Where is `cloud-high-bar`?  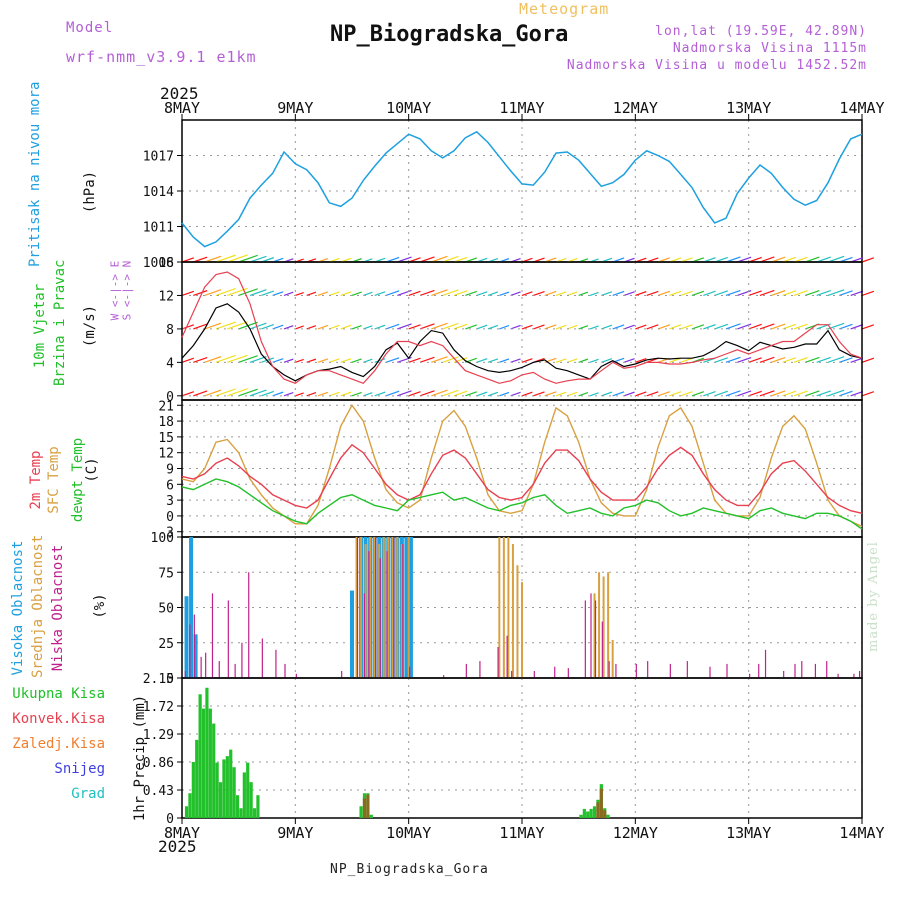
cloud-high-bar is located at coordinates (410, 607).